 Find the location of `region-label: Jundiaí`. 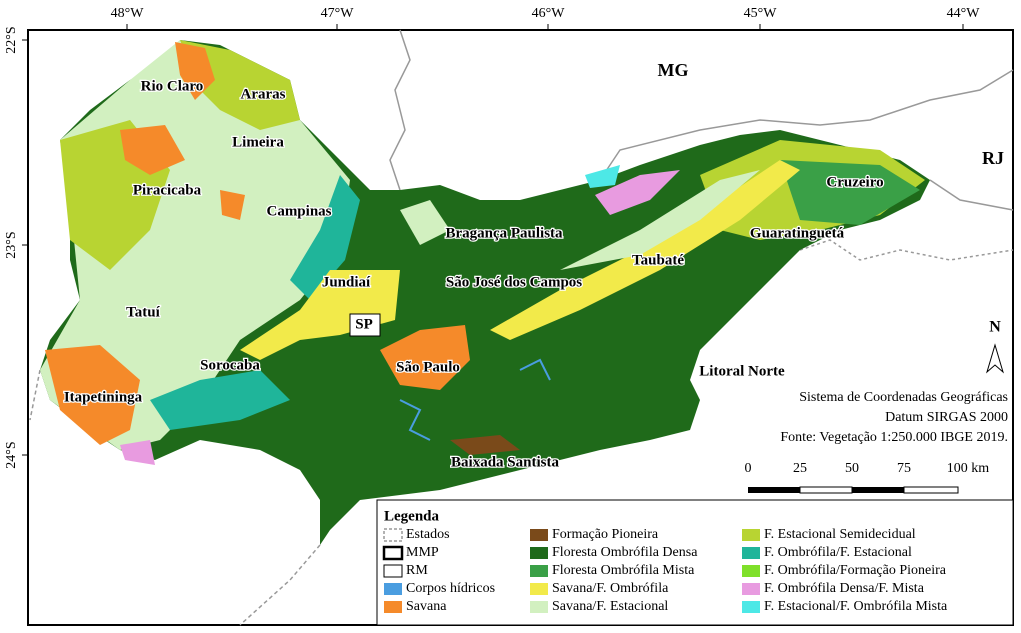

region-label: Jundiaí is located at coordinates (346, 282).